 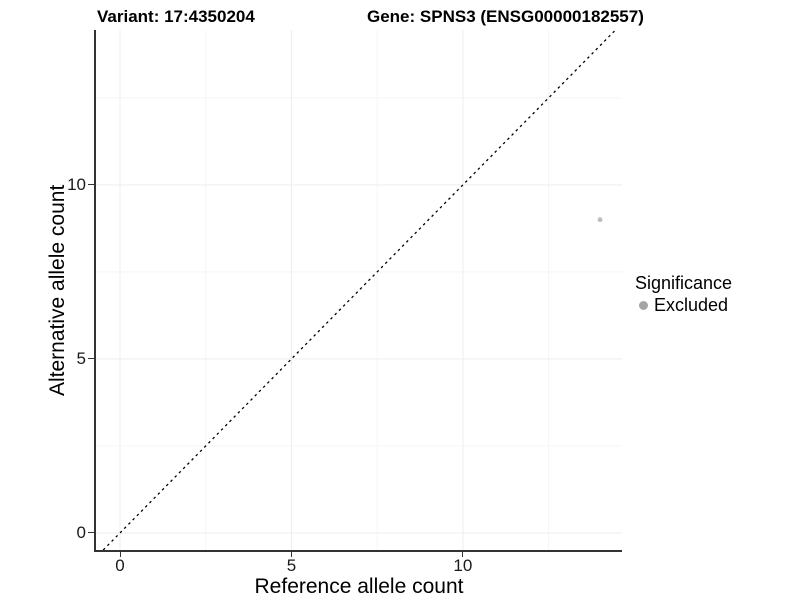 What do you see at coordinates (81, 358) in the screenshot?
I see `y-tick-label: 5` at bounding box center [81, 358].